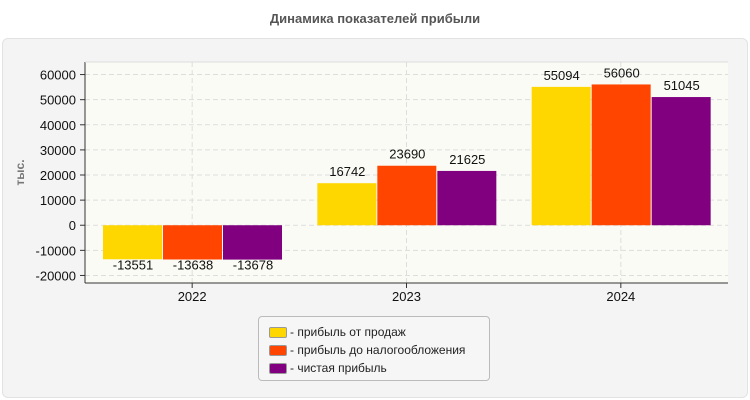  I want to click on y-tick-label: 30000, so click(58, 150).